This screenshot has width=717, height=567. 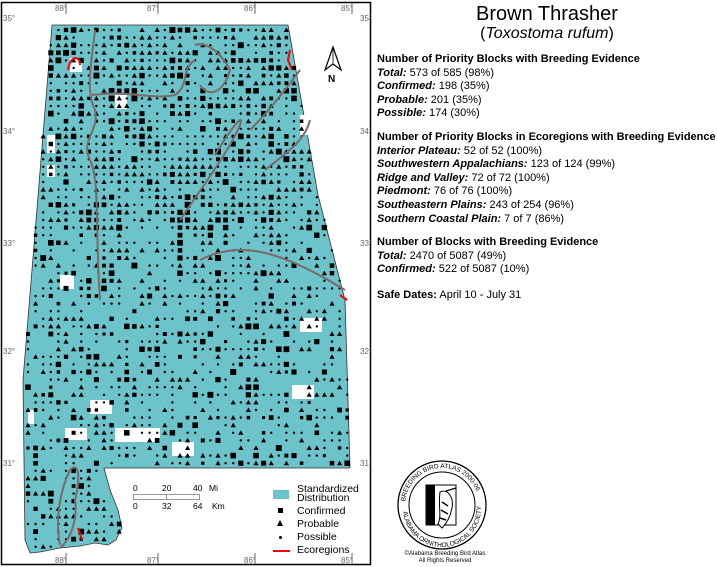 I want to click on lon-tick-88-top: 88°, so click(x=61, y=8).